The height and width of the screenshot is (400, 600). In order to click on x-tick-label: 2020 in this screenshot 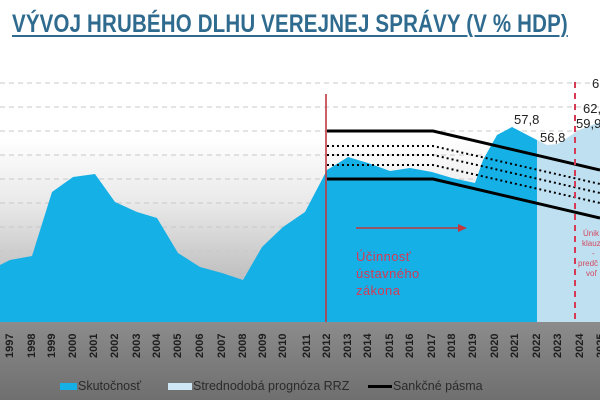, I will do `click(495, 345)`.